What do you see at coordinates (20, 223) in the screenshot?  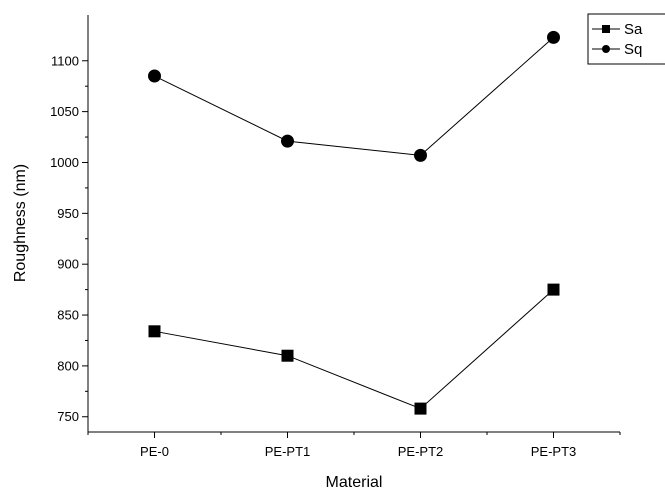 I see `y-axis-title: Roughness (nm)` at bounding box center [20, 223].